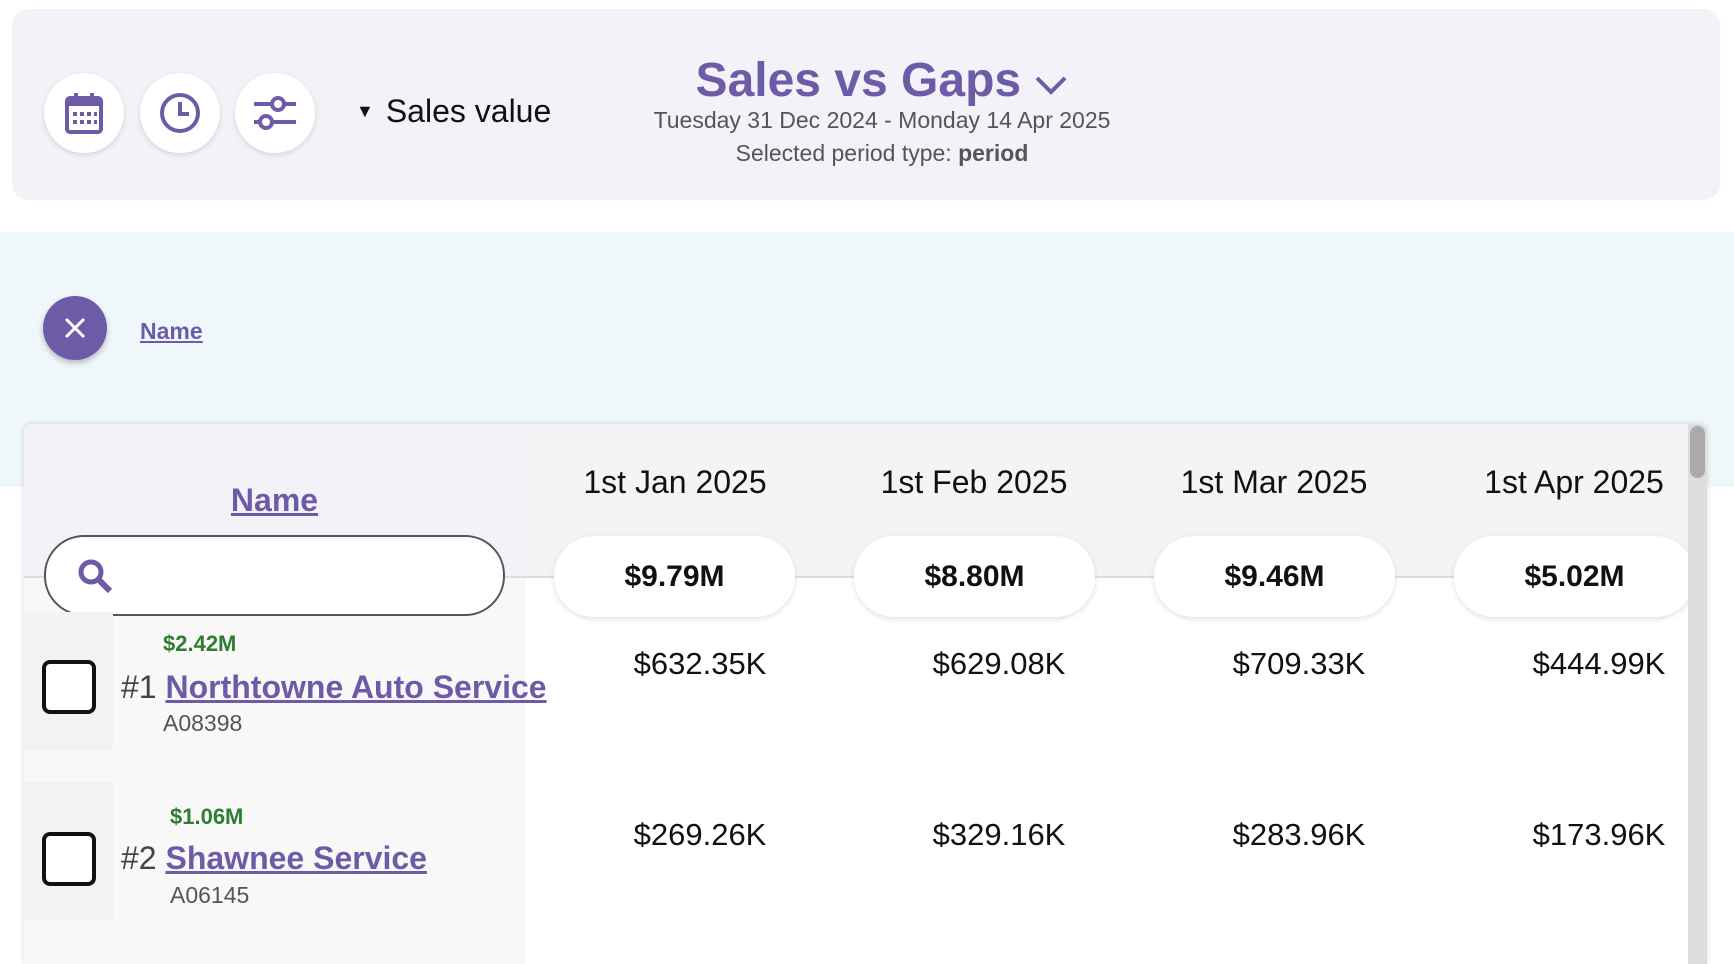 The width and height of the screenshot is (1734, 964). I want to click on column-total: $9.79M, so click(674, 576).